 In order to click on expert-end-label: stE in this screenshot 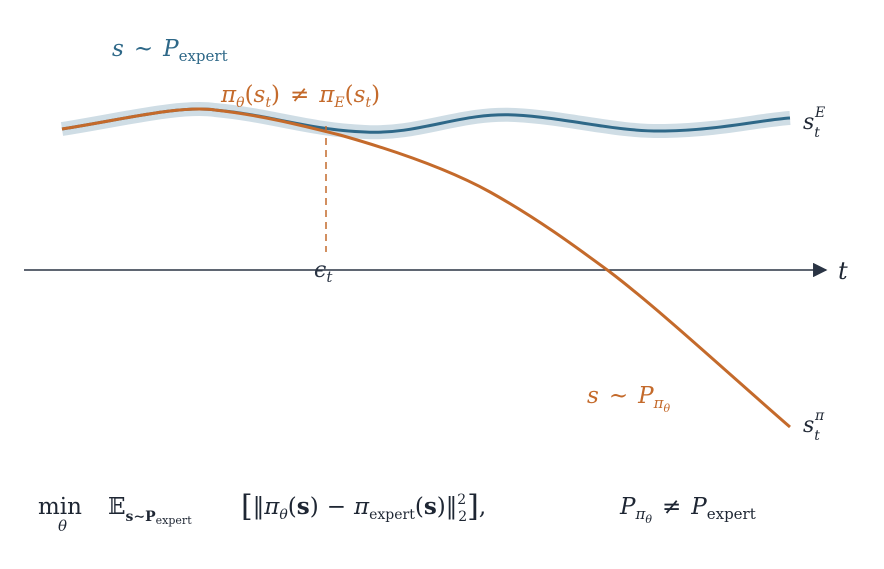, I will do `click(814, 123)`.